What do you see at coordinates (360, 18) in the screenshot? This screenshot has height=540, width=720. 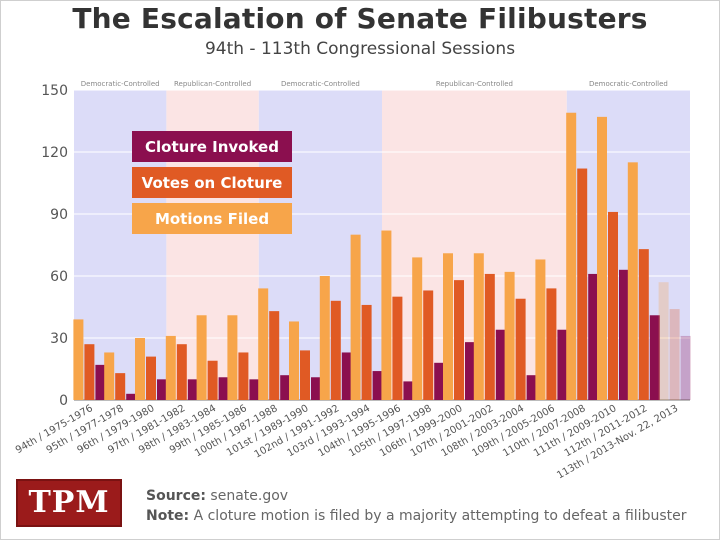 I see `chart-title: The Escalation of Senate Filibusters` at bounding box center [360, 18].